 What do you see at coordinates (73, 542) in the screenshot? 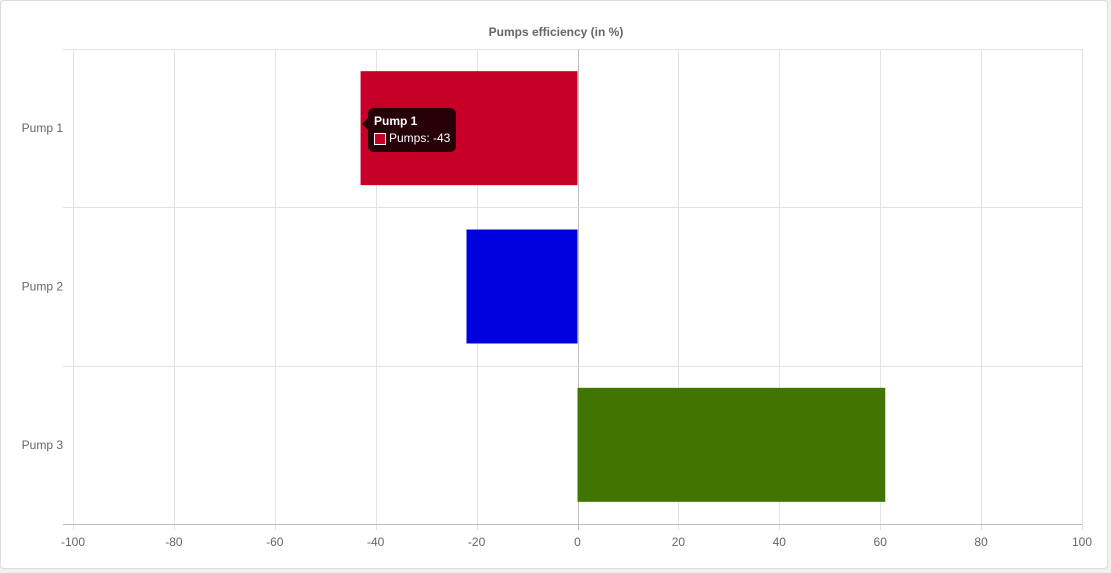
I see `x-tick-label: -100` at bounding box center [73, 542].